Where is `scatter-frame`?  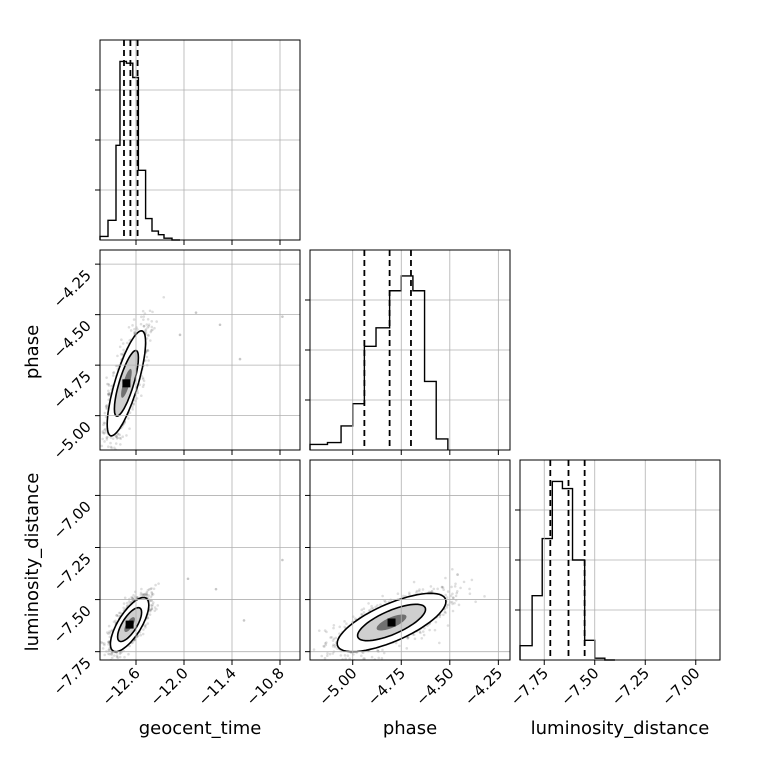
scatter-frame is located at coordinates (410, 560).